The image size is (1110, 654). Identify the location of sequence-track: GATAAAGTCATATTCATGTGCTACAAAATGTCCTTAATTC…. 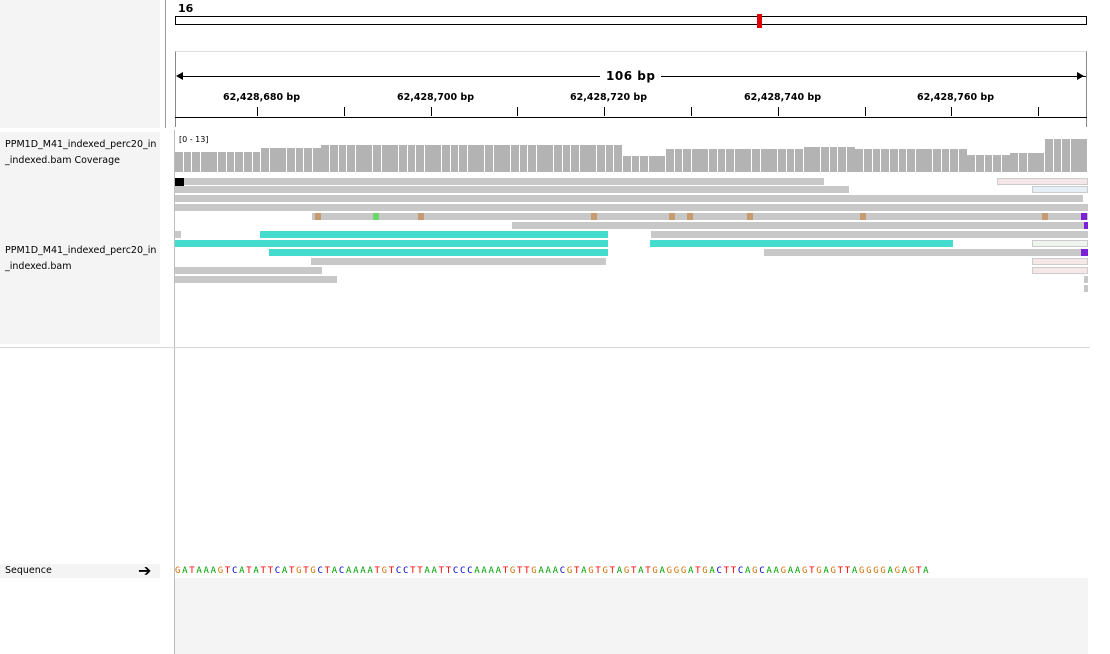
(631, 572).